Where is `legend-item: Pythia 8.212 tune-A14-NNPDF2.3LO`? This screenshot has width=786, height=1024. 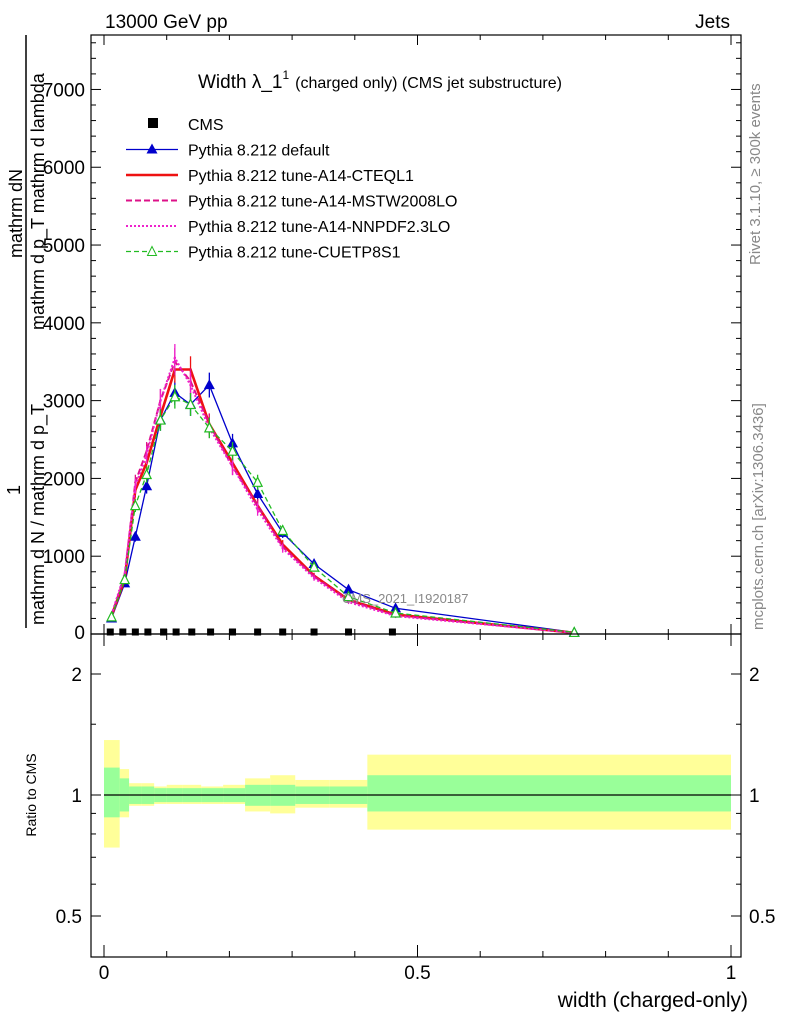 legend-item: Pythia 8.212 tune-A14-NNPDF2.3LO is located at coordinates (288, 227).